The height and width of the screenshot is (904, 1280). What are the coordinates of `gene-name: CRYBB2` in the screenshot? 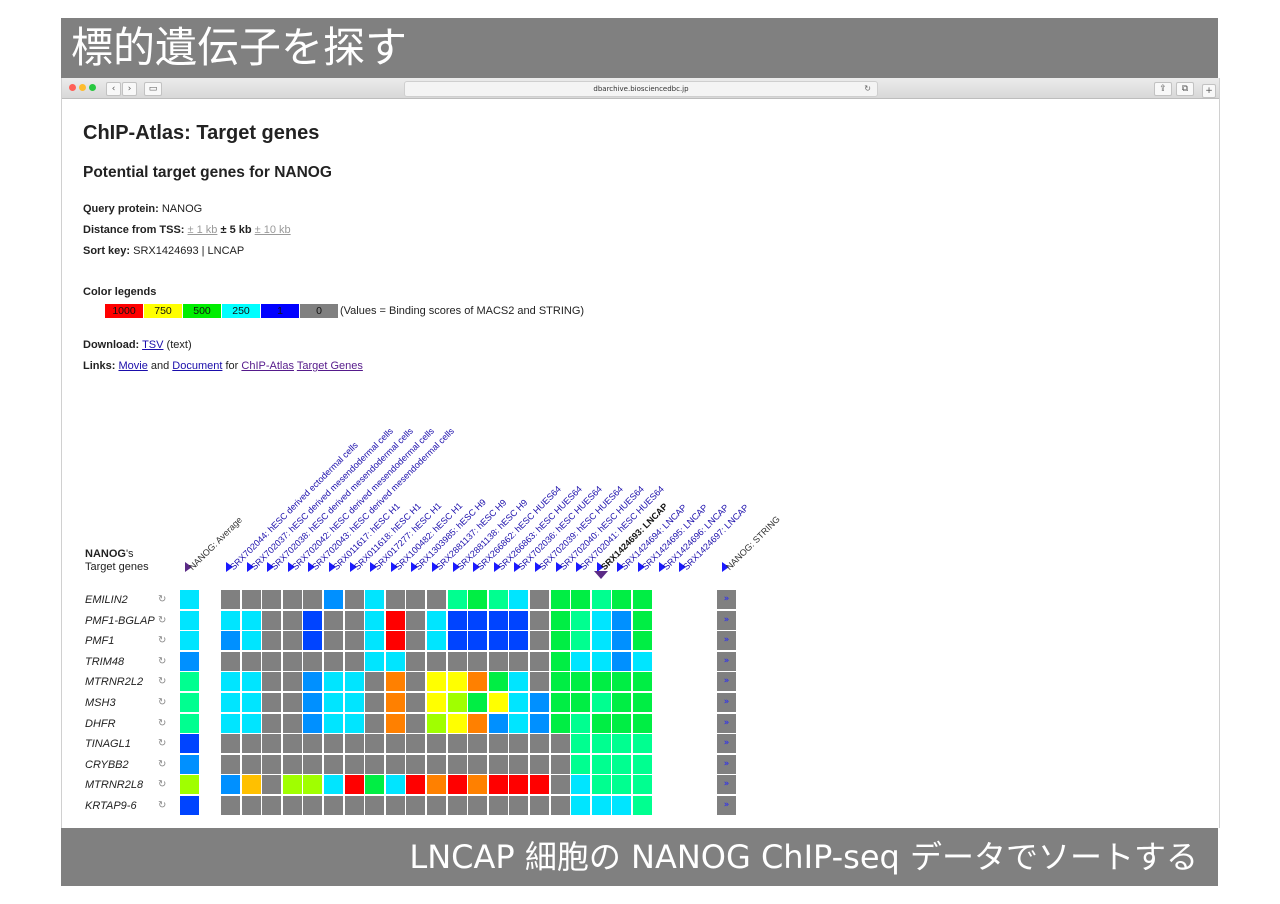 It's located at (107, 764).